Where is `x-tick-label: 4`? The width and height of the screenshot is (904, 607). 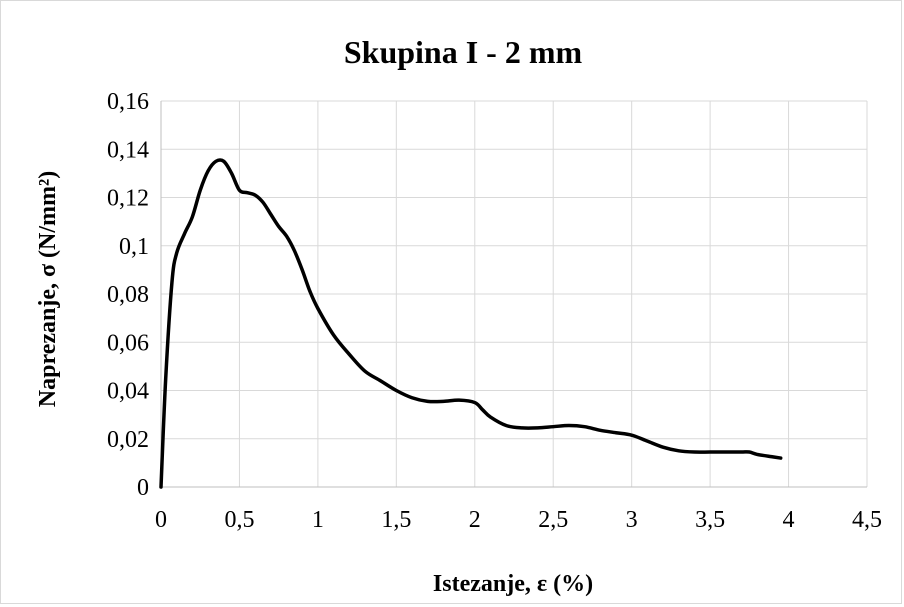
x-tick-label: 4 is located at coordinates (789, 520).